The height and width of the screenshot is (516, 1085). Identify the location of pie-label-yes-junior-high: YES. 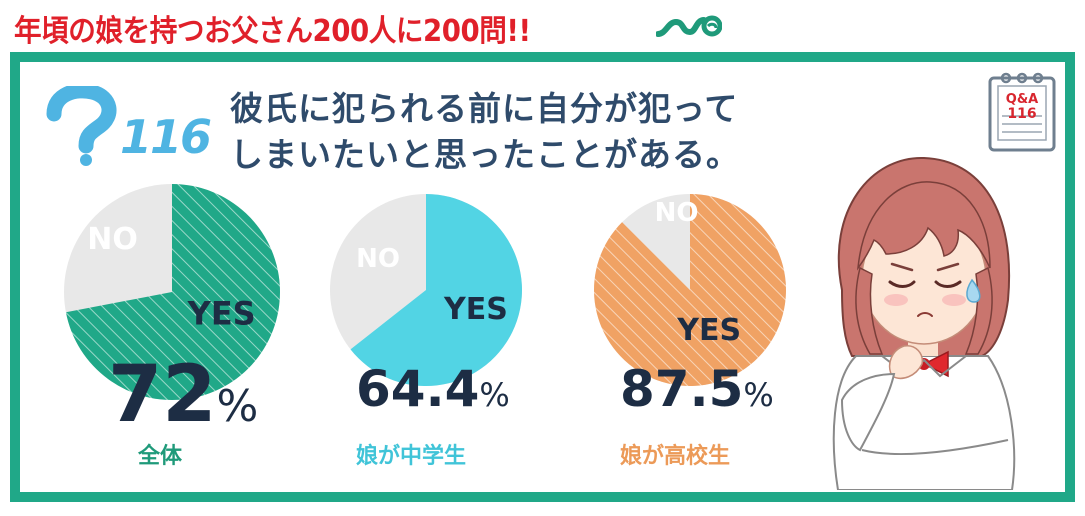
(475, 309).